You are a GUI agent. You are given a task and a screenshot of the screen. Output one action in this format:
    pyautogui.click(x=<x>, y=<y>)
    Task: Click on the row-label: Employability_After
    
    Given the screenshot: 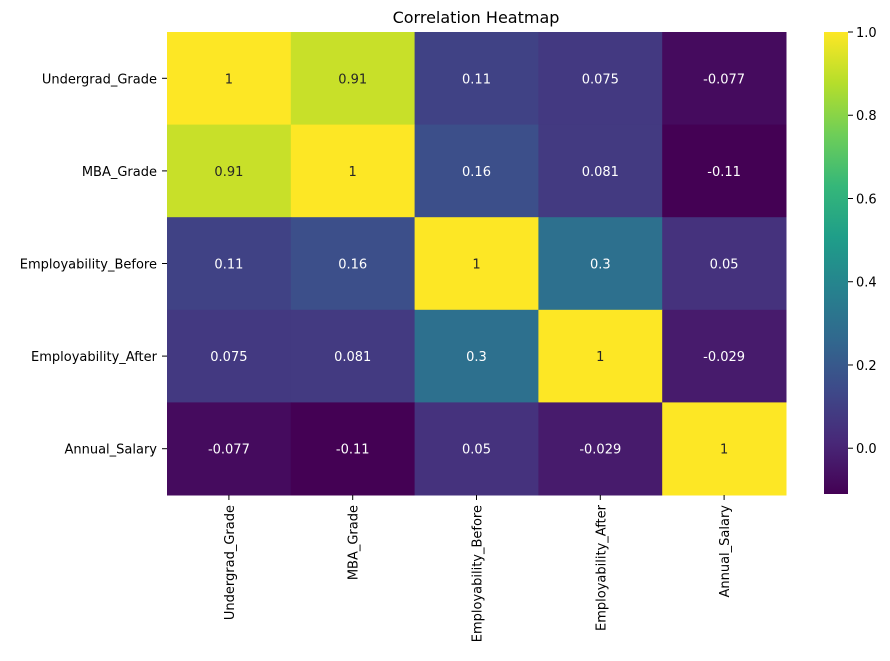 What is the action you would take?
    pyautogui.click(x=94, y=357)
    